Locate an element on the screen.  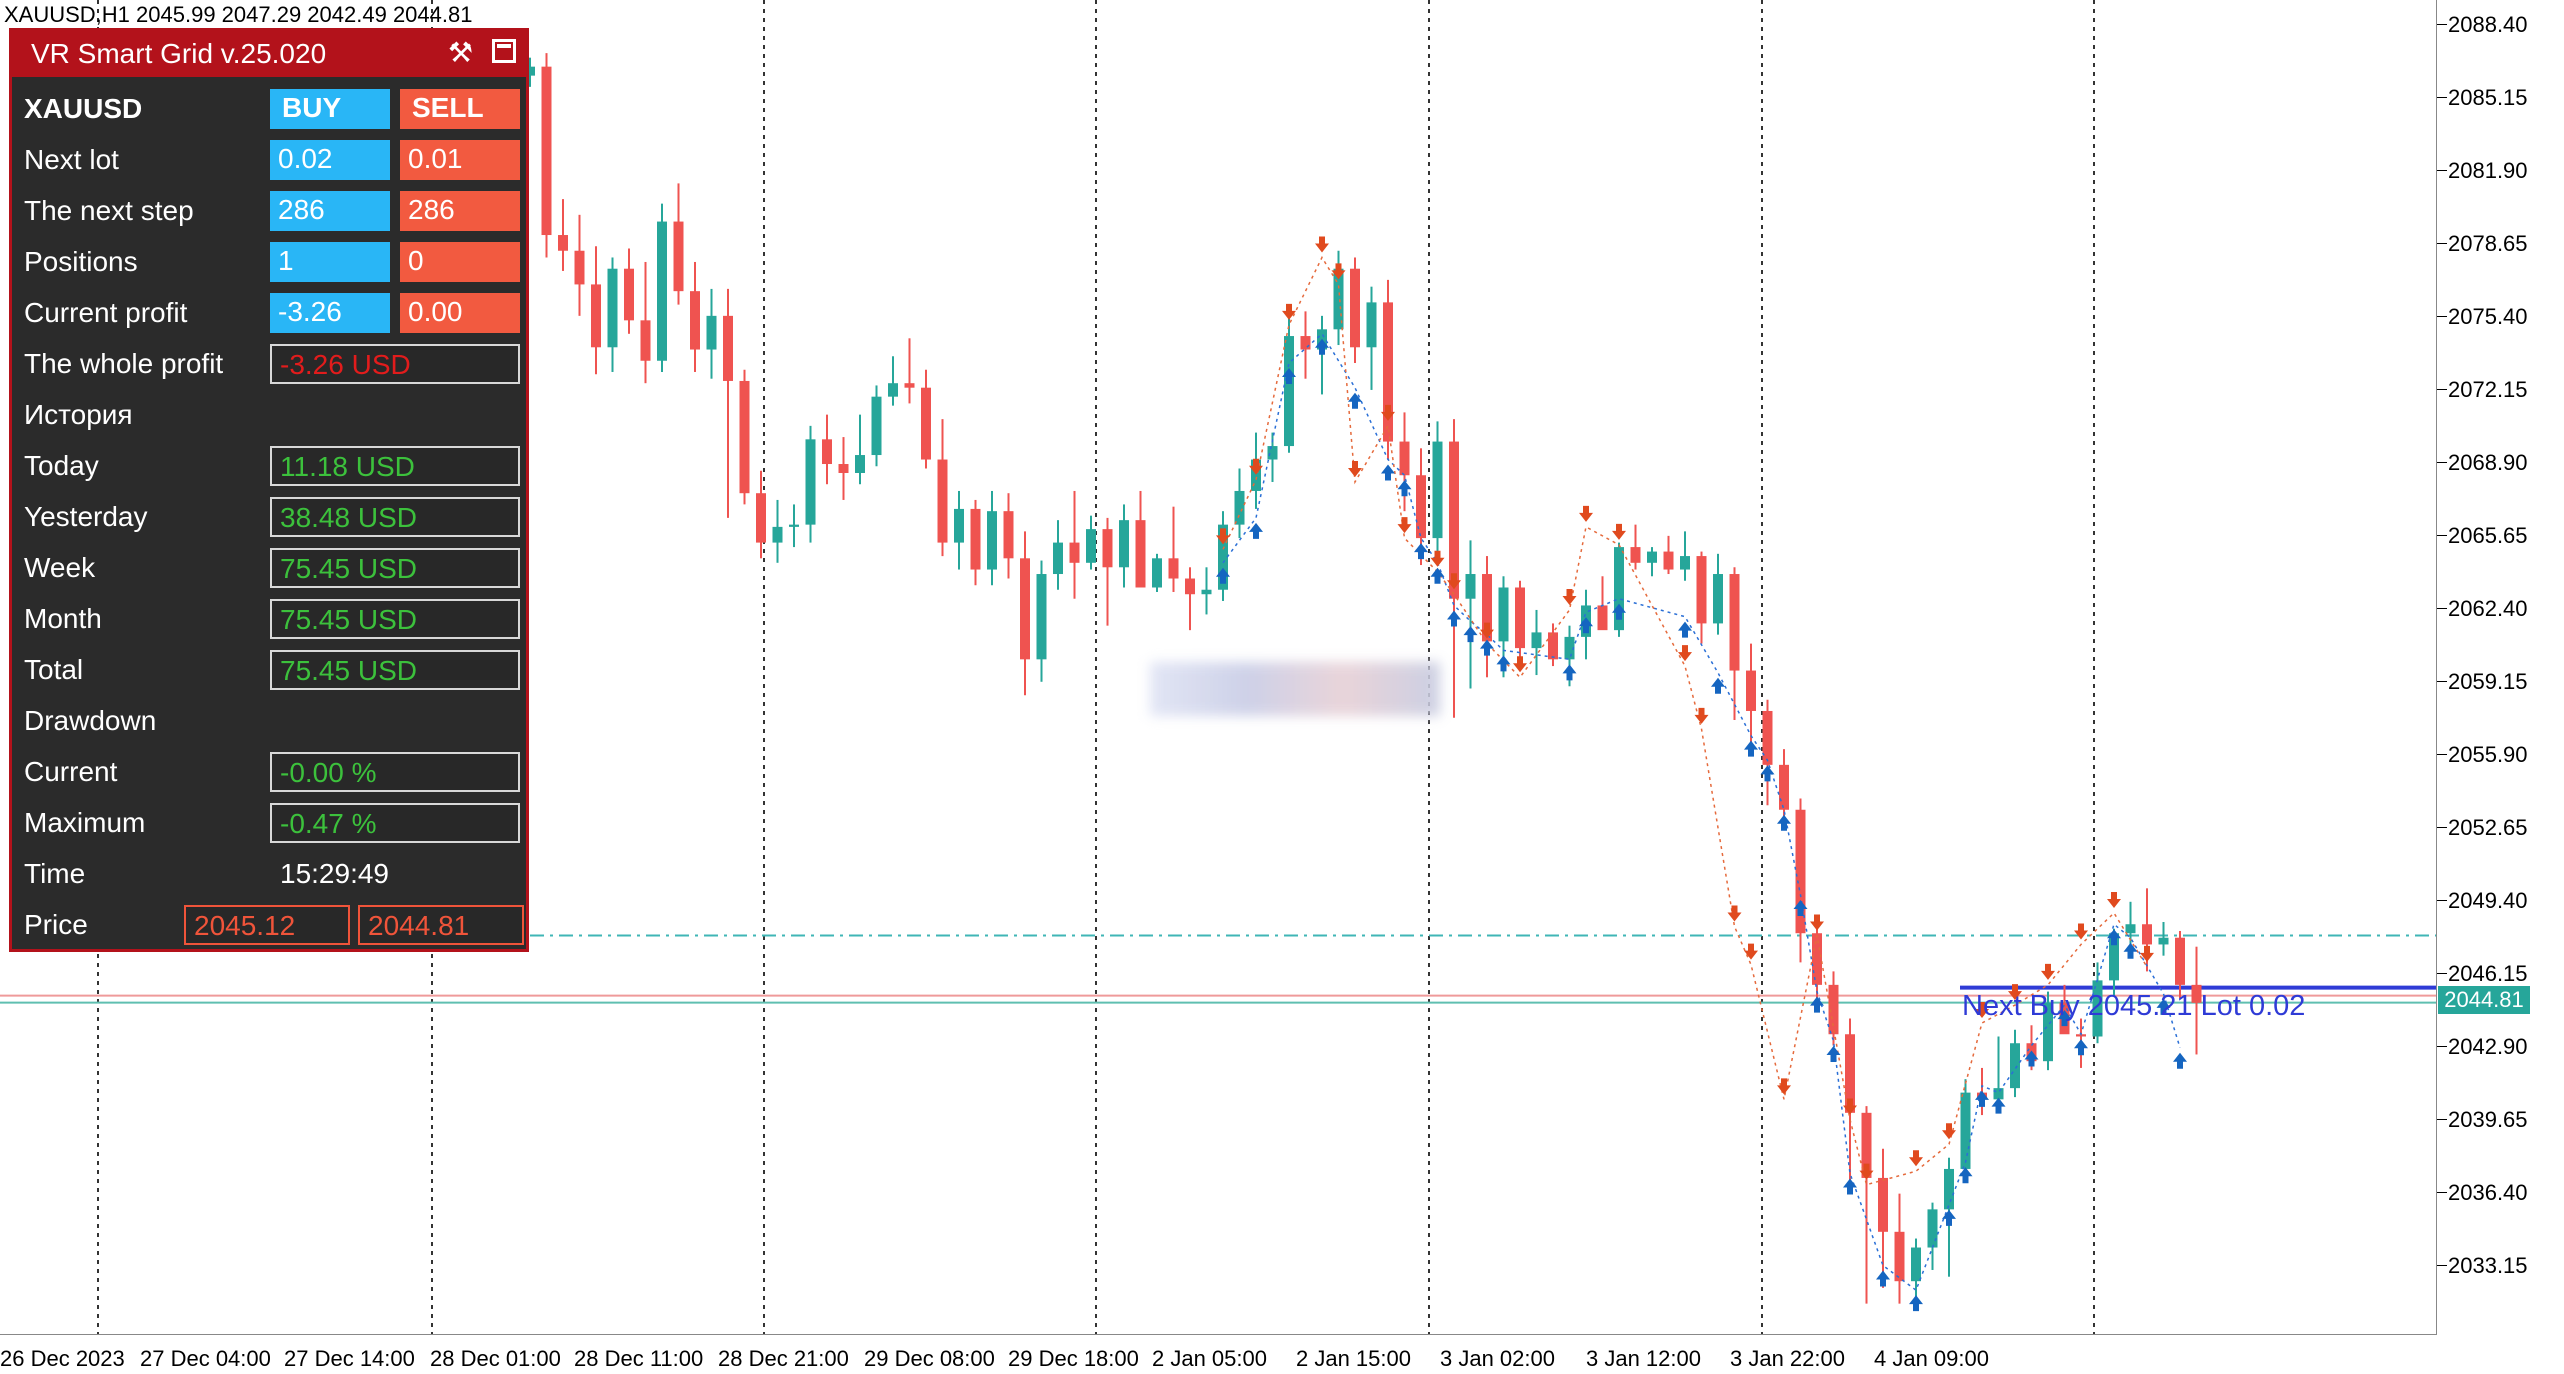
price-axis-label: 2072.15 is located at coordinates (2488, 389).